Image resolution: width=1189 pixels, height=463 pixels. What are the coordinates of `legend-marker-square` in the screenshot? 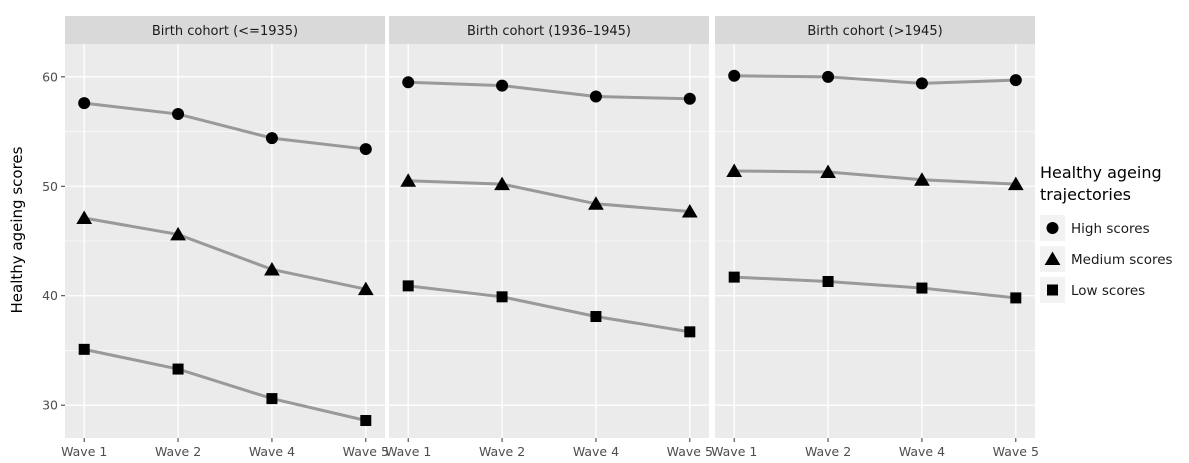 It's located at (1052, 290).